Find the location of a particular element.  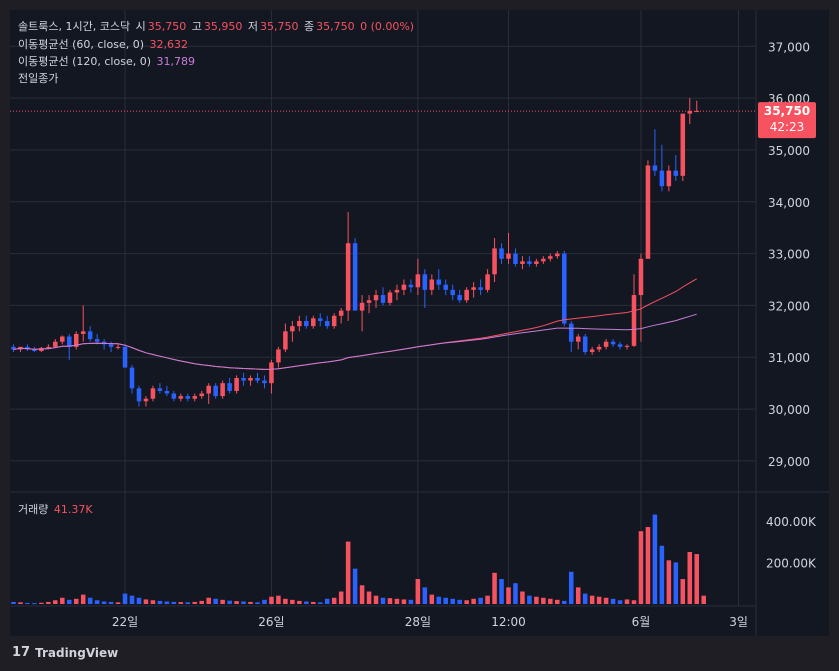

high-value: 35,950 is located at coordinates (223, 26).